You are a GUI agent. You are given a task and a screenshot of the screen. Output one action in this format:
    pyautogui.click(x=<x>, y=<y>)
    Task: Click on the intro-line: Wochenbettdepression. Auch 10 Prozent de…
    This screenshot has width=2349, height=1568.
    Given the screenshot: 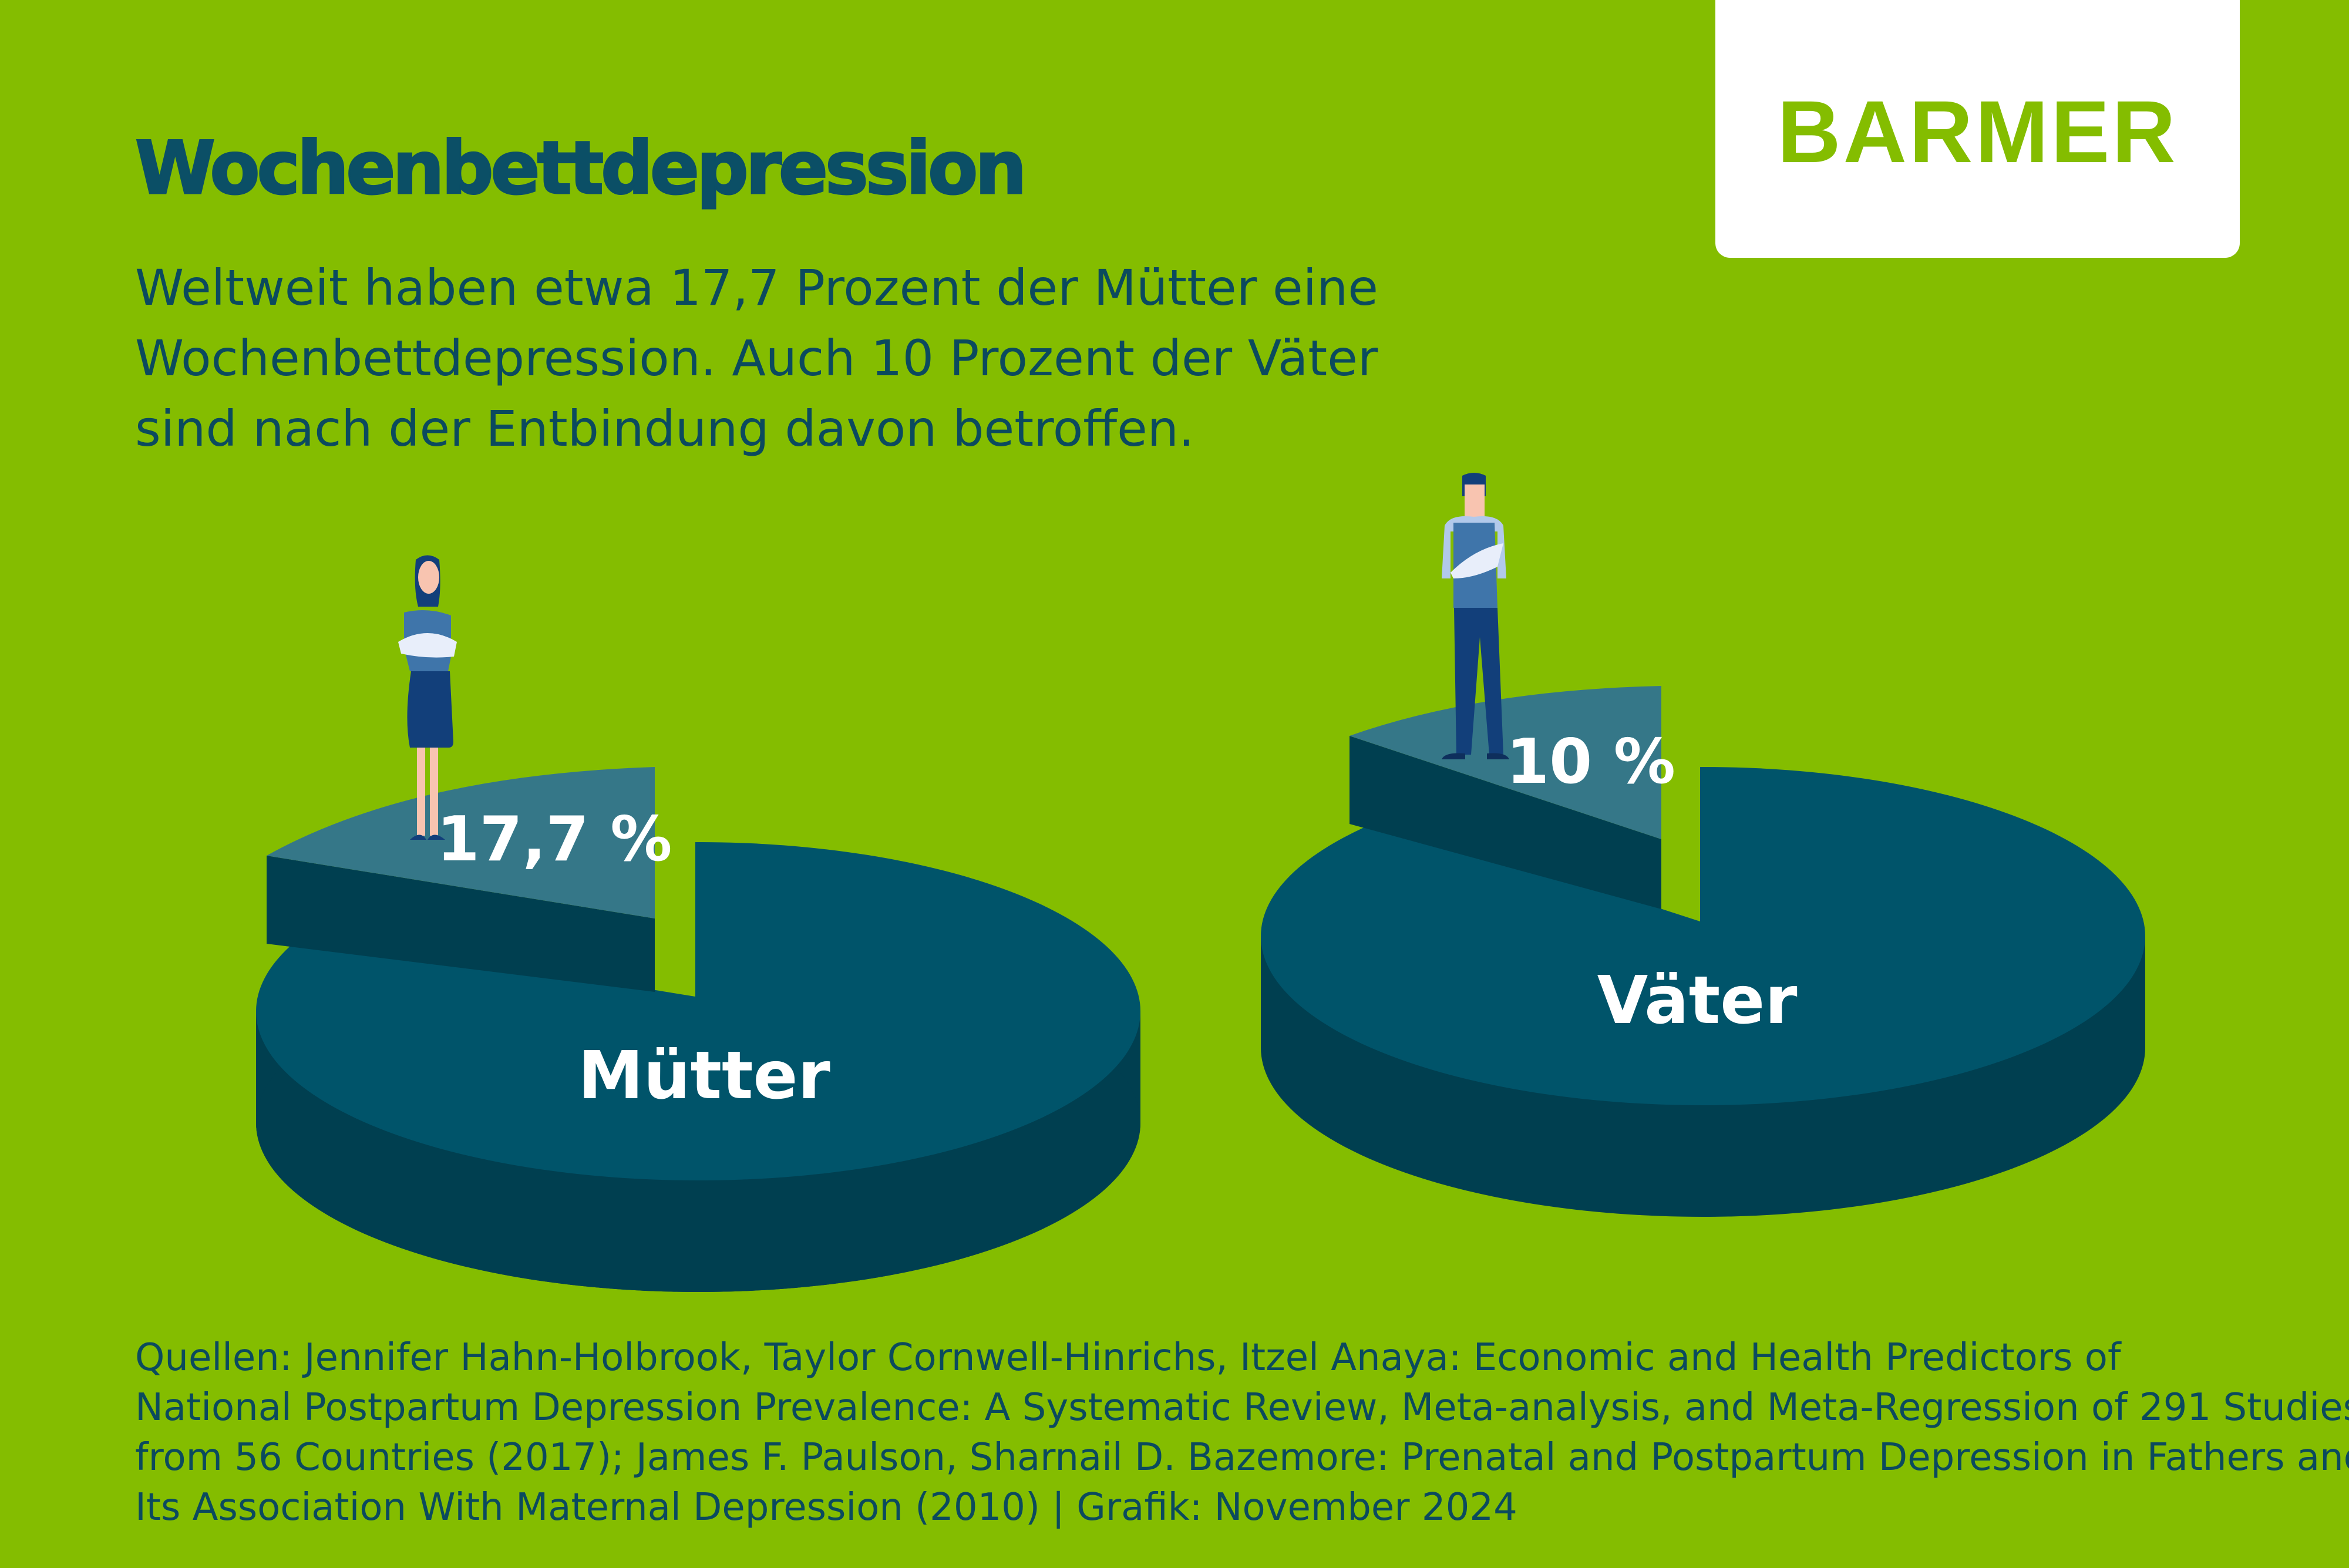 What is the action you would take?
    pyautogui.click(x=757, y=358)
    